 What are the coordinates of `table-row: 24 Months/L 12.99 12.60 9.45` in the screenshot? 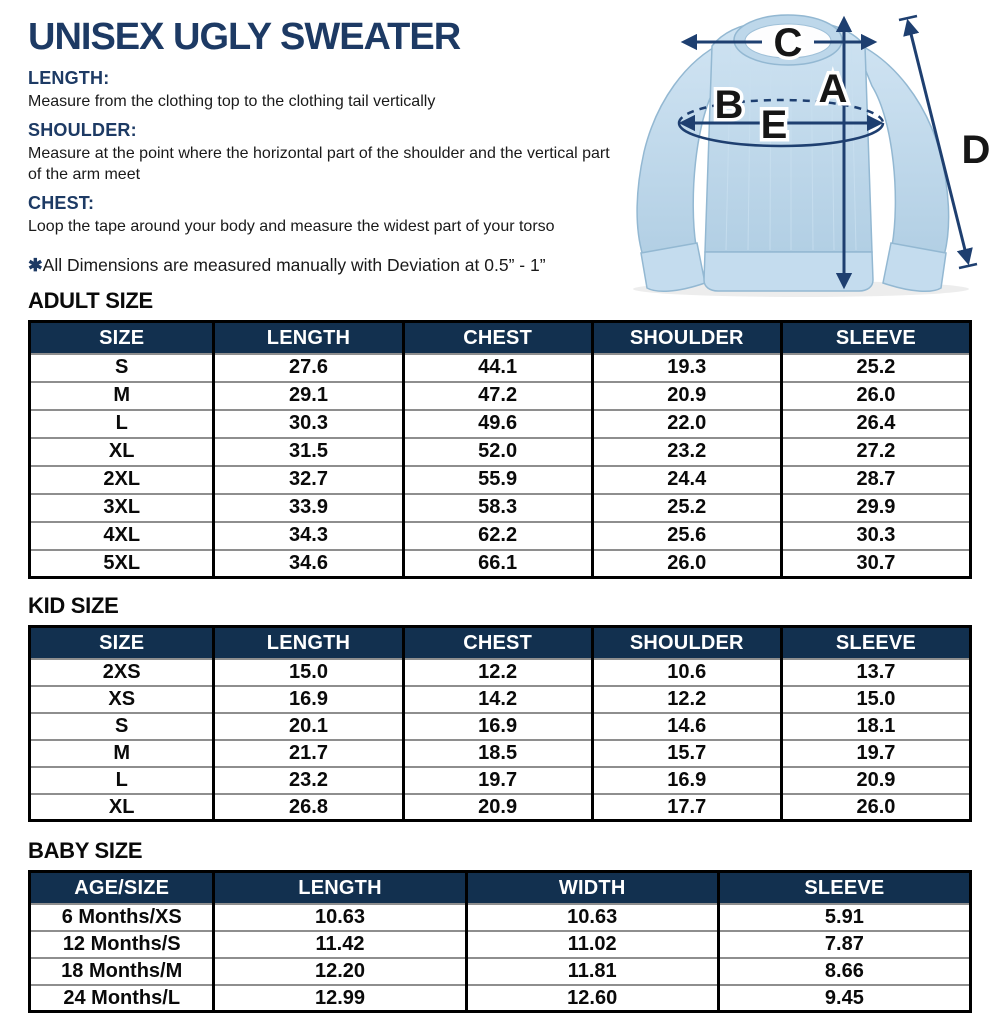 It's located at (500, 997).